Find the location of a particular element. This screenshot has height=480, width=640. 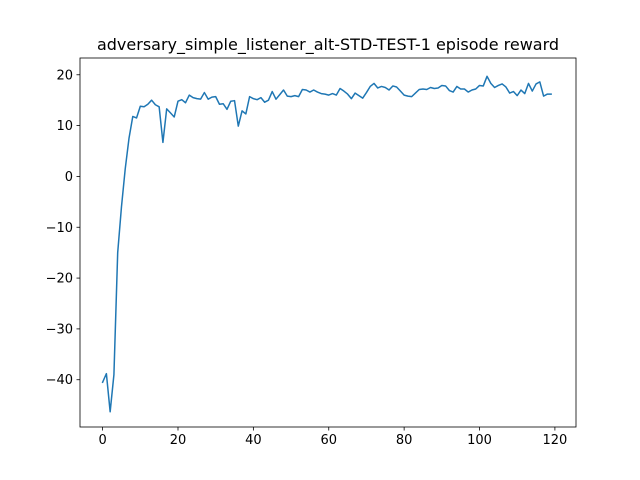

x-tick-label: 20 is located at coordinates (178, 440).